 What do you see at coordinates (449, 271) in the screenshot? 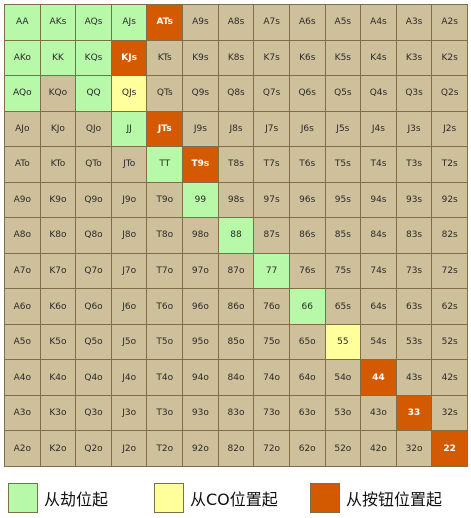
I see `hand-cell: 72s` at bounding box center [449, 271].